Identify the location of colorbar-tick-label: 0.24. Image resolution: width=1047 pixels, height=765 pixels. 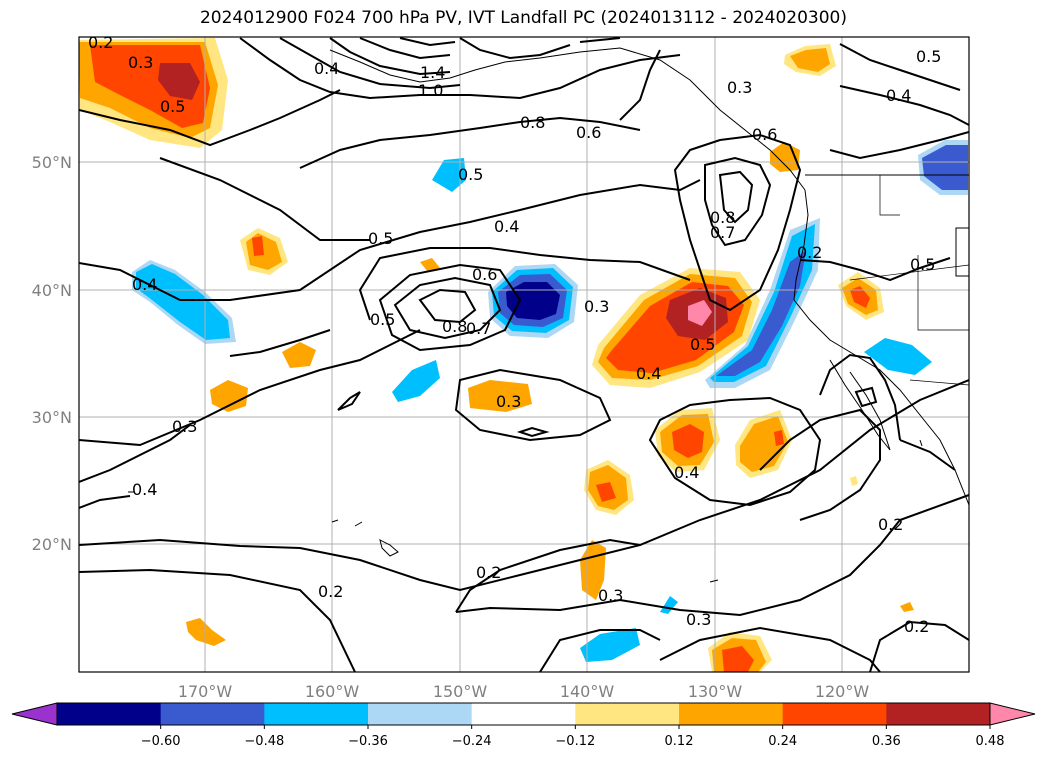
(782, 741).